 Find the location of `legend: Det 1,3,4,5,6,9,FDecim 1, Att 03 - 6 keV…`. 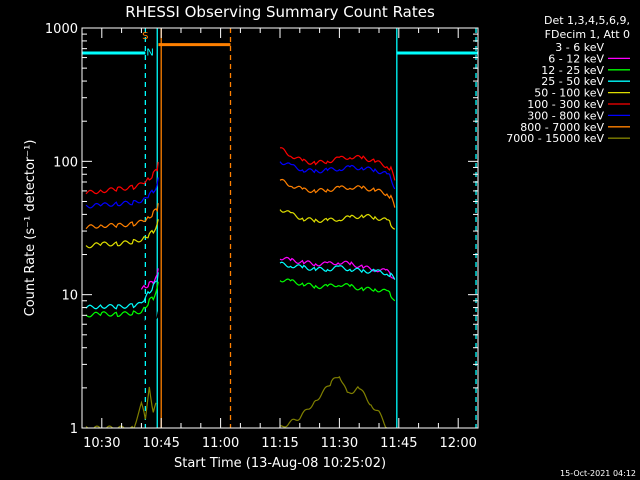

legend: Det 1,3,4,5,6,9,FDecim 1, Att 03 - 6 keV… is located at coordinates (568, 79).